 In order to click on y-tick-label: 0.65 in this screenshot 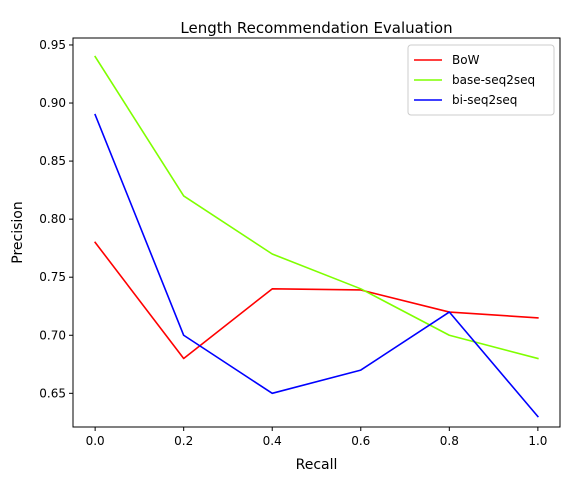, I will do `click(52, 393)`.